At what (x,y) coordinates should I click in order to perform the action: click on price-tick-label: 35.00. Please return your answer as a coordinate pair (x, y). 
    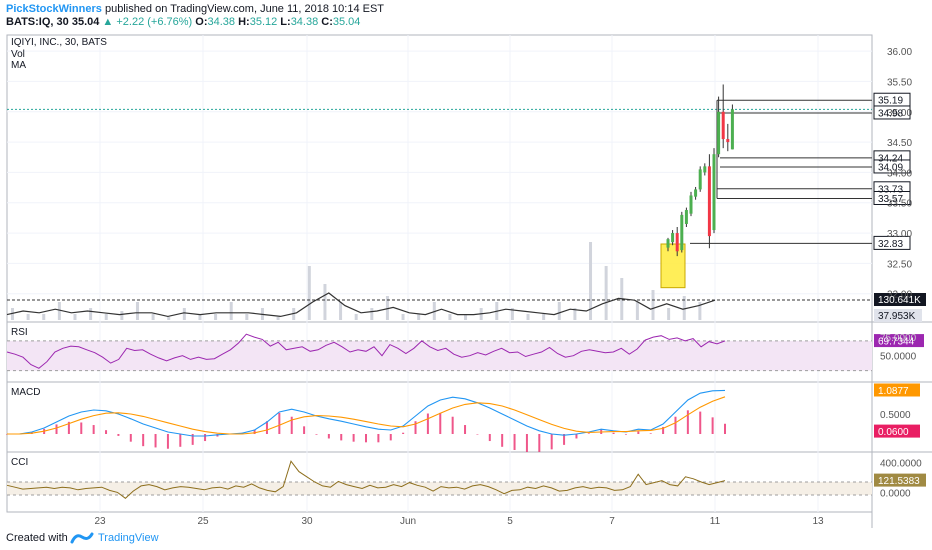
    Looking at the image, I should click on (899, 113).